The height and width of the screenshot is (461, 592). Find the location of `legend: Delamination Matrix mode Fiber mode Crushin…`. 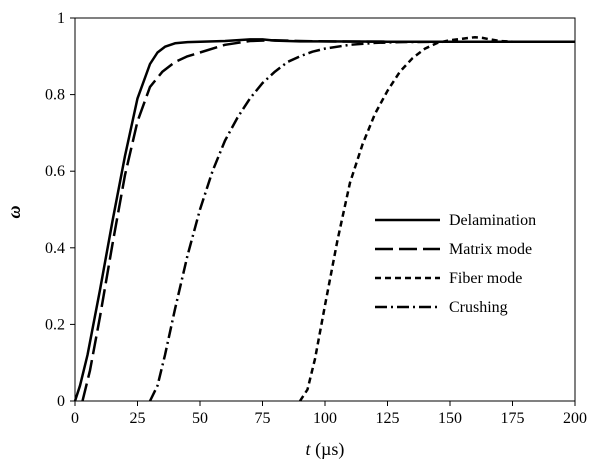

legend: Delamination Matrix mode Fiber mode Crushin… is located at coordinates (455, 264).